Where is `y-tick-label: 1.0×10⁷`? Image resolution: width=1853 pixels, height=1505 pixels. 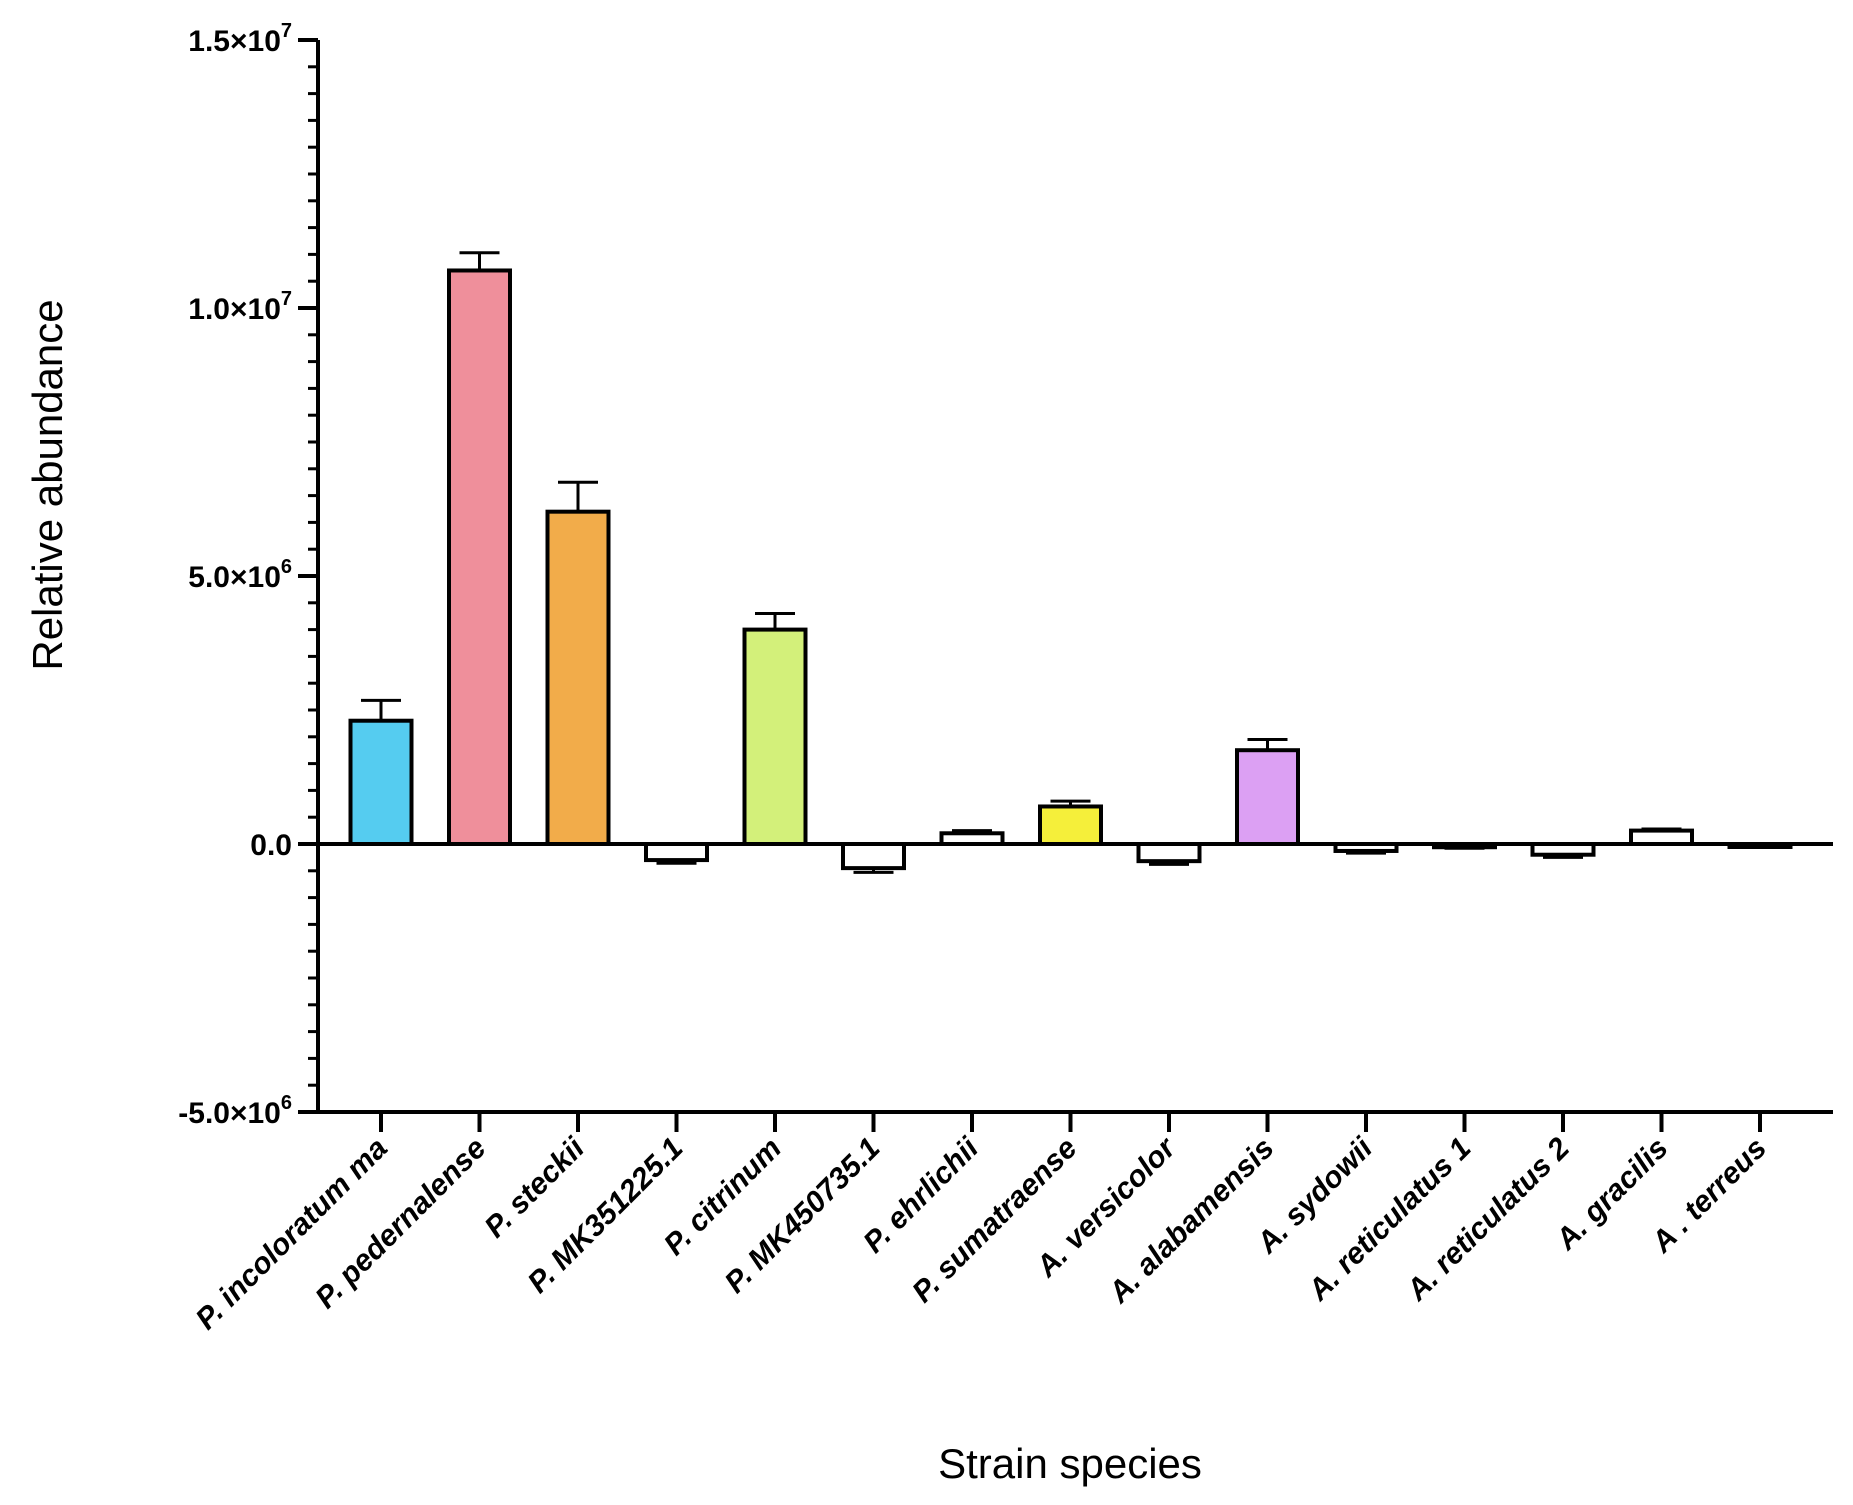
y-tick-label: 1.0×10⁷ is located at coordinates (240, 307).